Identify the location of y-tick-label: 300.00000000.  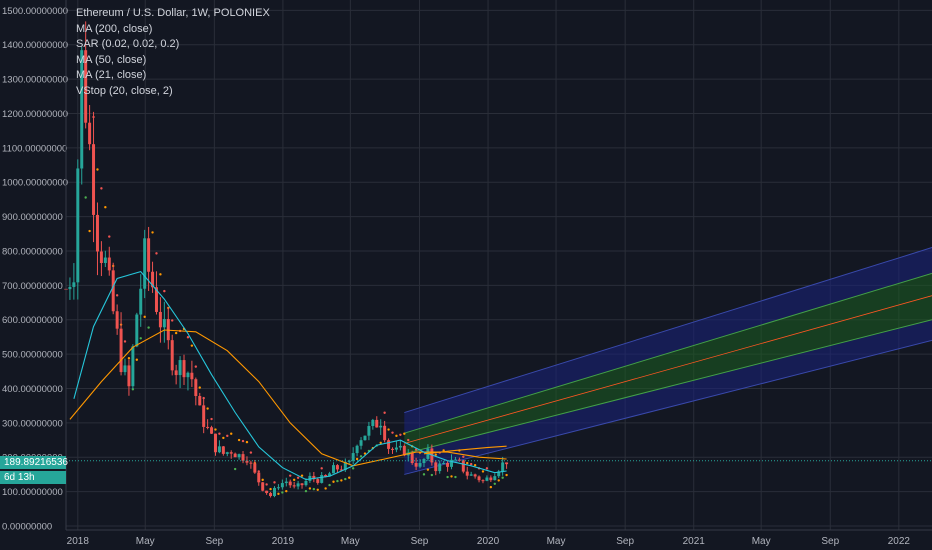
(32, 423).